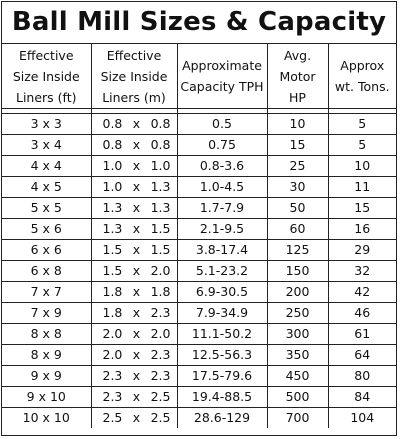 This screenshot has width=400, height=439. I want to click on cell-size-m: 1.3 x 1.3, so click(134, 208).